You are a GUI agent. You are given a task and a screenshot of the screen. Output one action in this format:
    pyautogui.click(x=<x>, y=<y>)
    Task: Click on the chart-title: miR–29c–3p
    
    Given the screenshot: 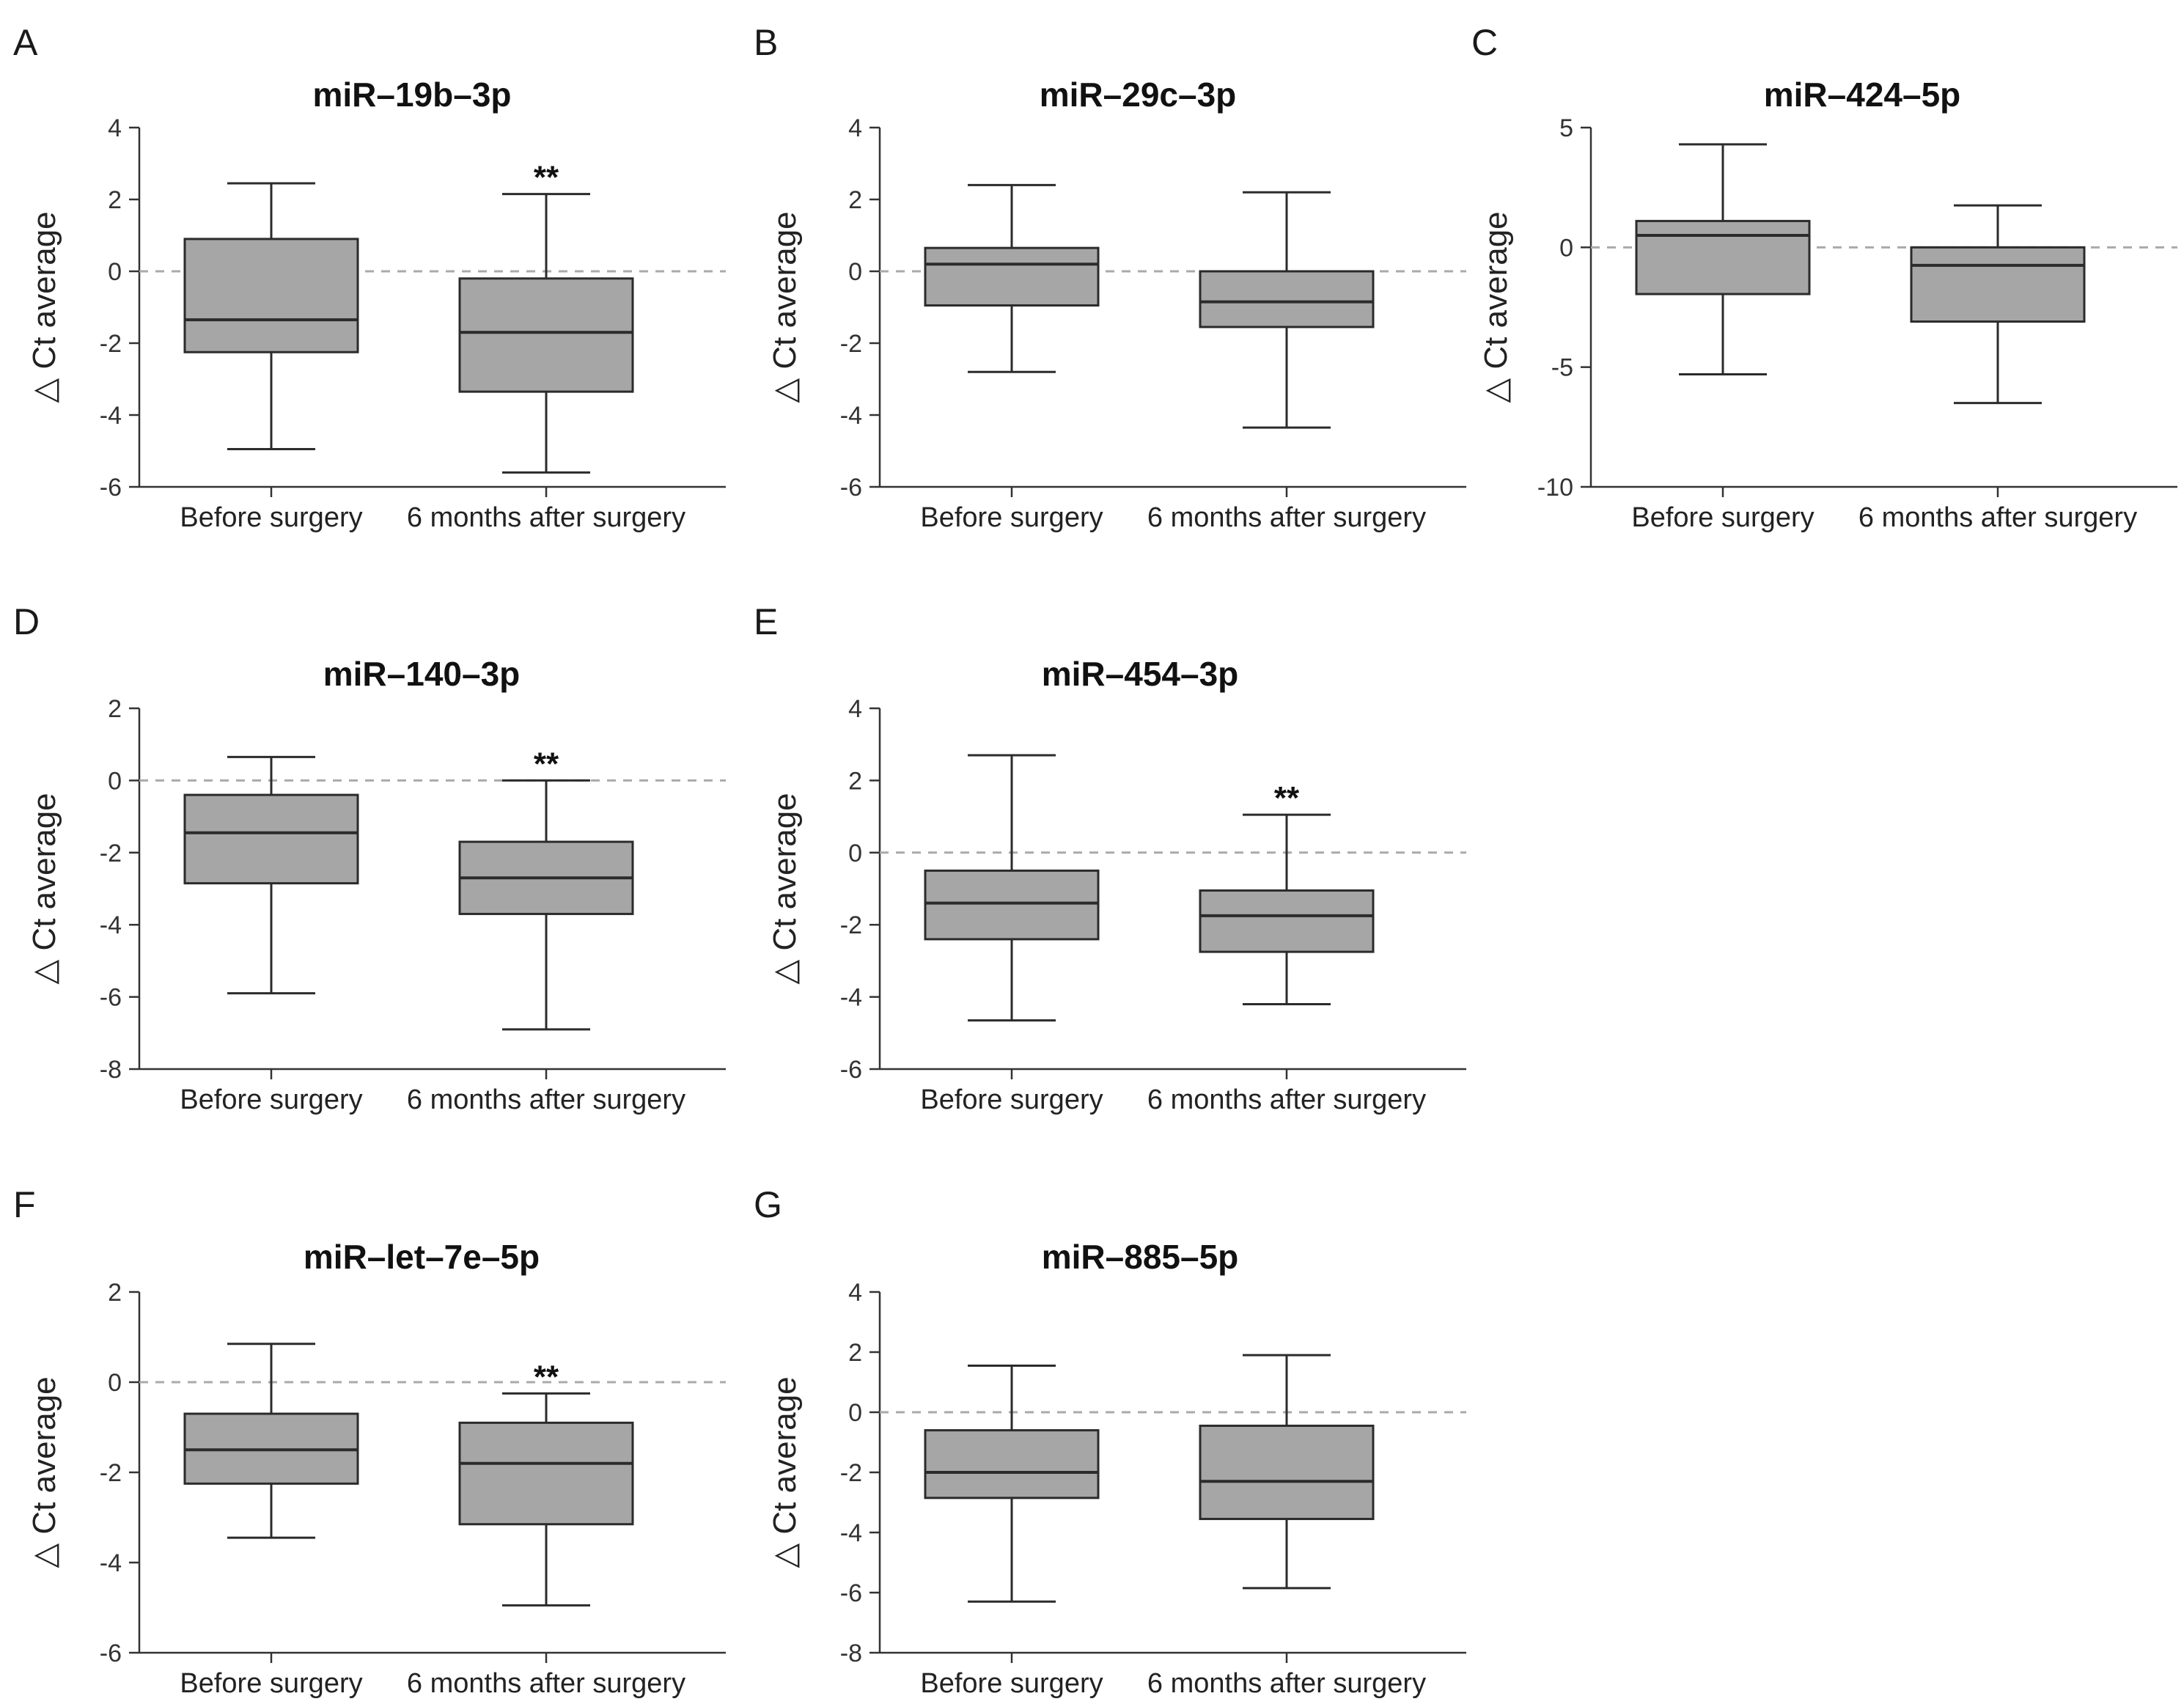 What is the action you would take?
    pyautogui.click(x=1138, y=95)
    